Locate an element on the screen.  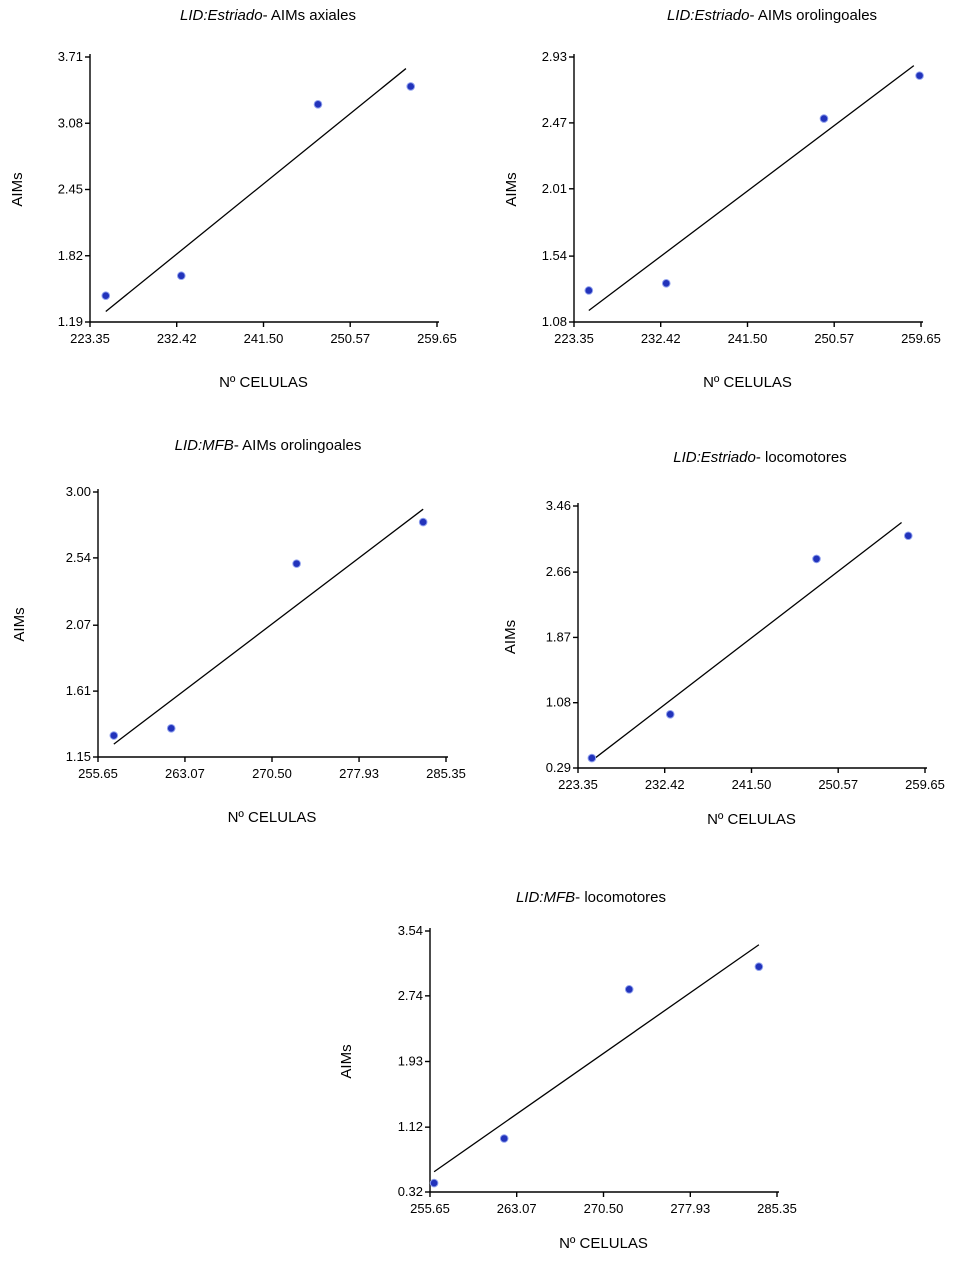
chart-title: LID:Estriado- AIMs orolingoales is located at coordinates (772, 15).